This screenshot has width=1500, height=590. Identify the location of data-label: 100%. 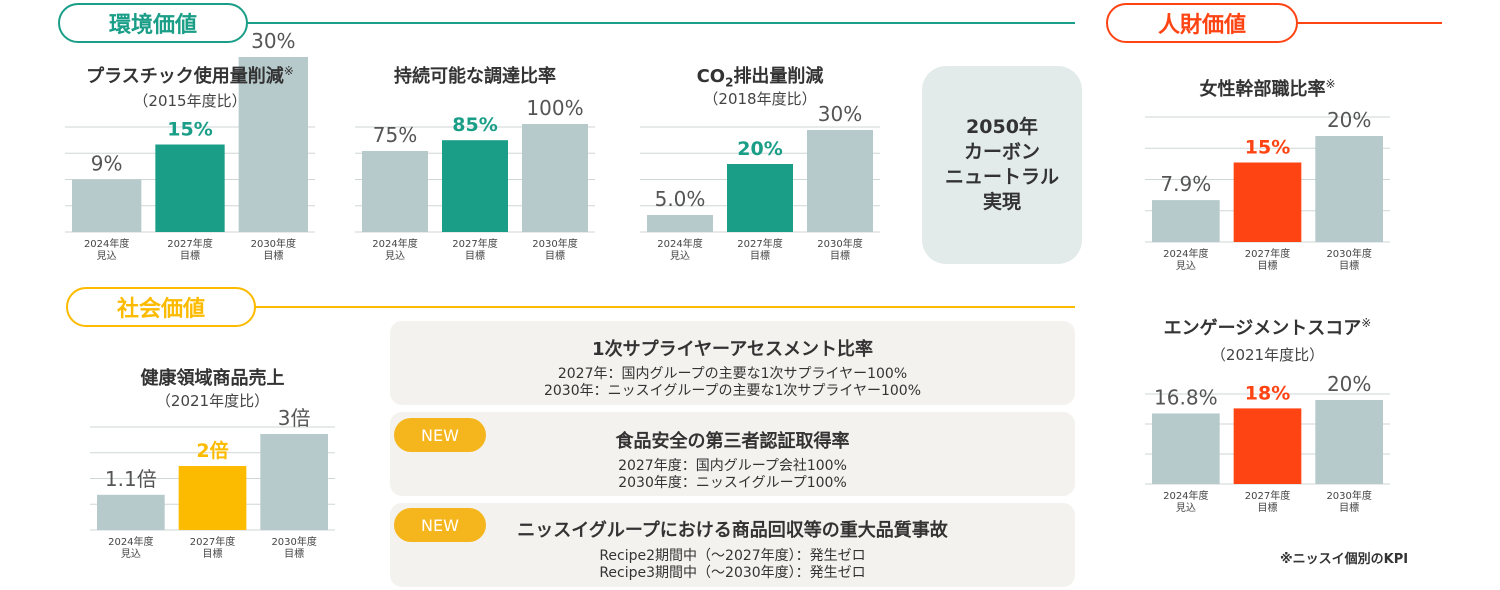
(554, 108).